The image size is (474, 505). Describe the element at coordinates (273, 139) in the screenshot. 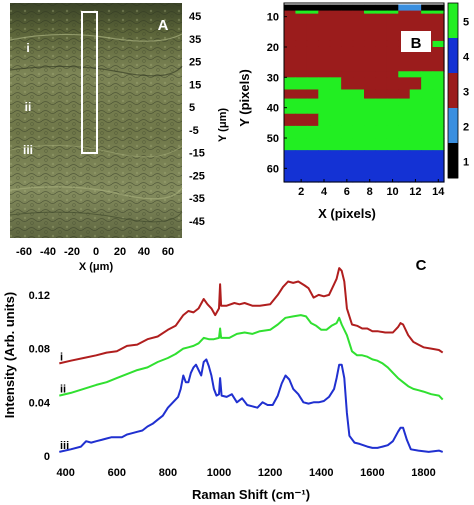

I see `panel-b-y-tick-label: 50` at that location.